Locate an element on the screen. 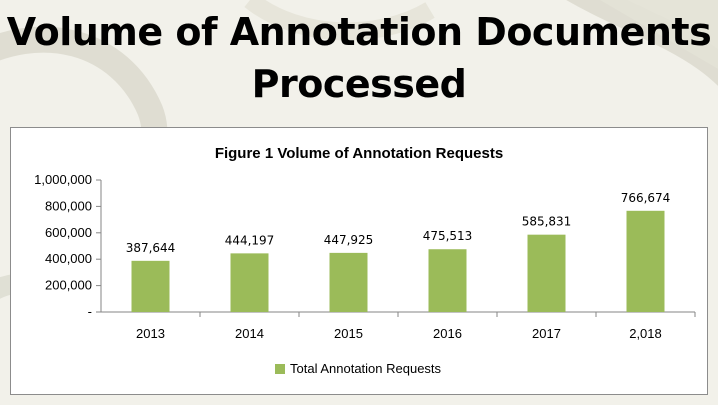 The image size is (718, 405). slide-title-line2: Processed is located at coordinates (359, 84).